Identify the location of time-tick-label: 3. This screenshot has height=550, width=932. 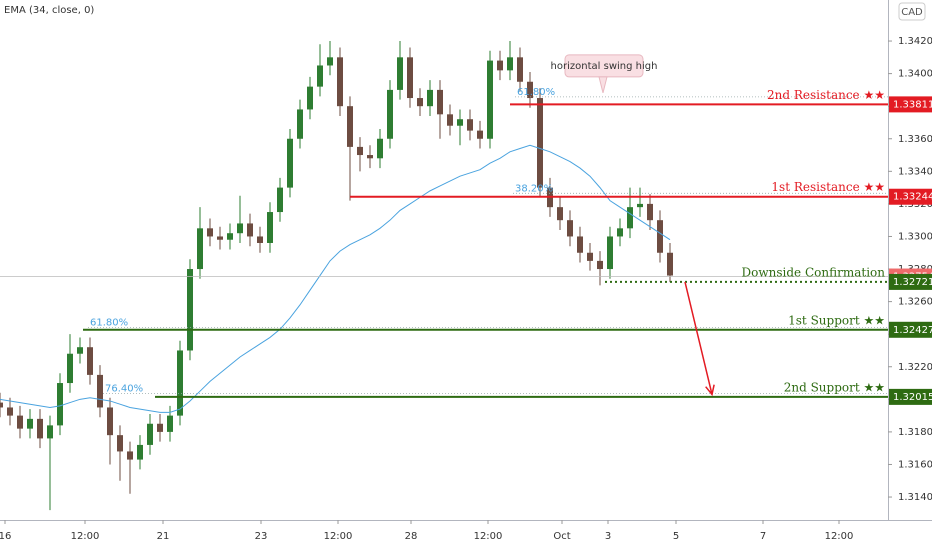
(608, 536).